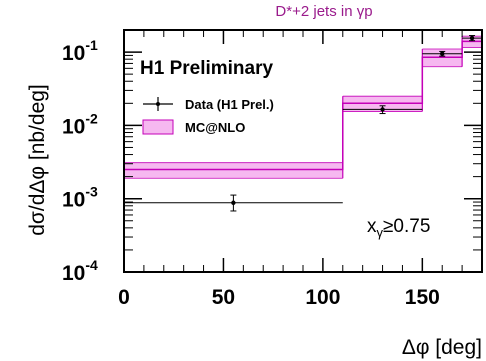  What do you see at coordinates (80, 51) in the screenshot?
I see `y-tick-label: 10⁻¹` at bounding box center [80, 51].